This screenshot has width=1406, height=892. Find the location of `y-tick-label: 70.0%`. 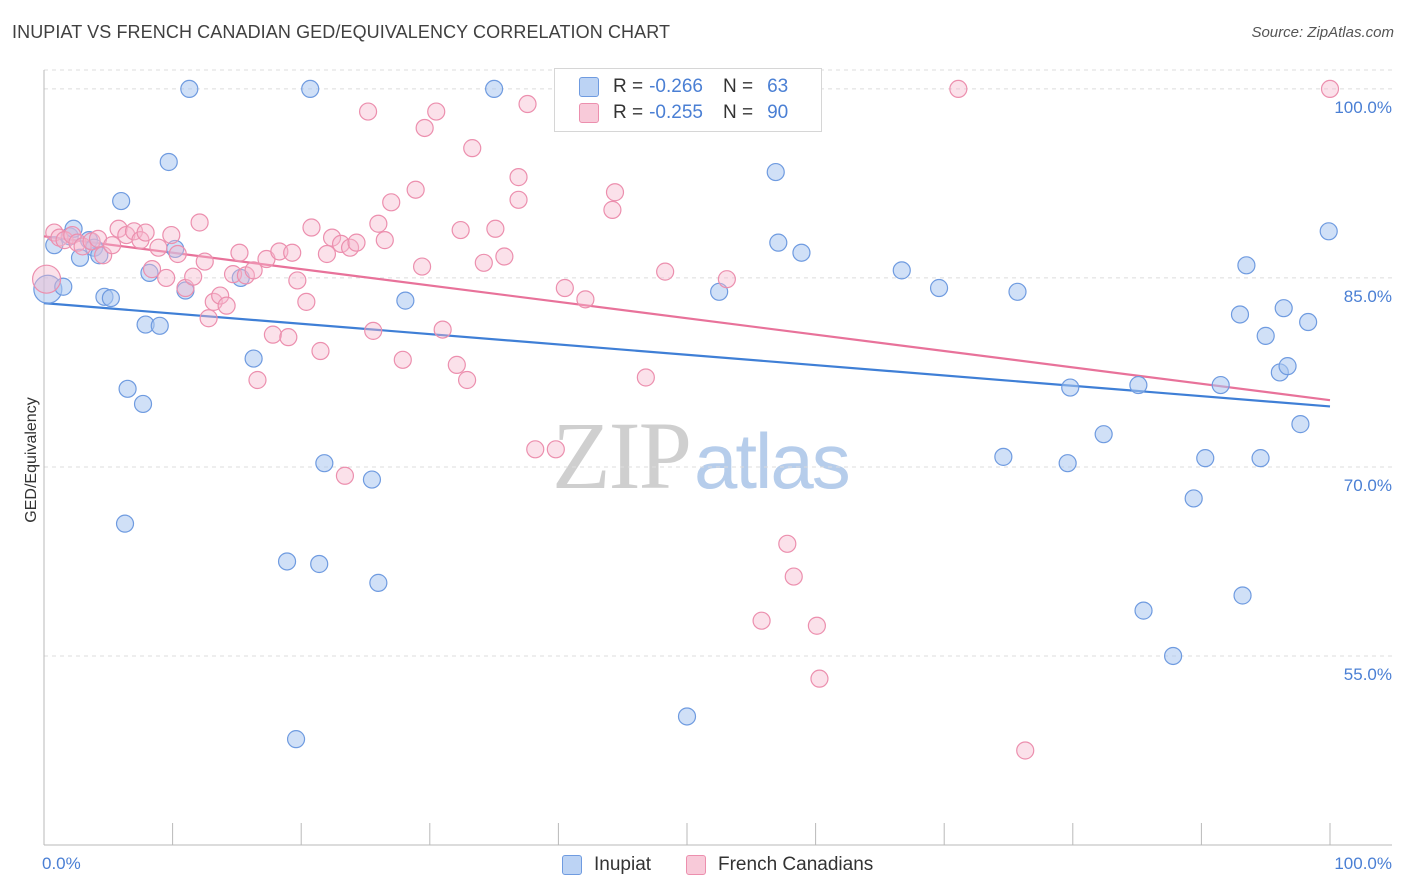

y-tick-label: 70.0% is located at coordinates (1368, 485).